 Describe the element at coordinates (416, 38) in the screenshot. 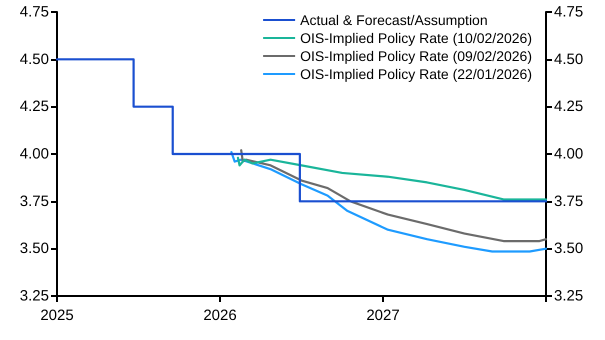

I see `legend-label: OIS-Implied Policy Rate (10/02/2026)` at that location.